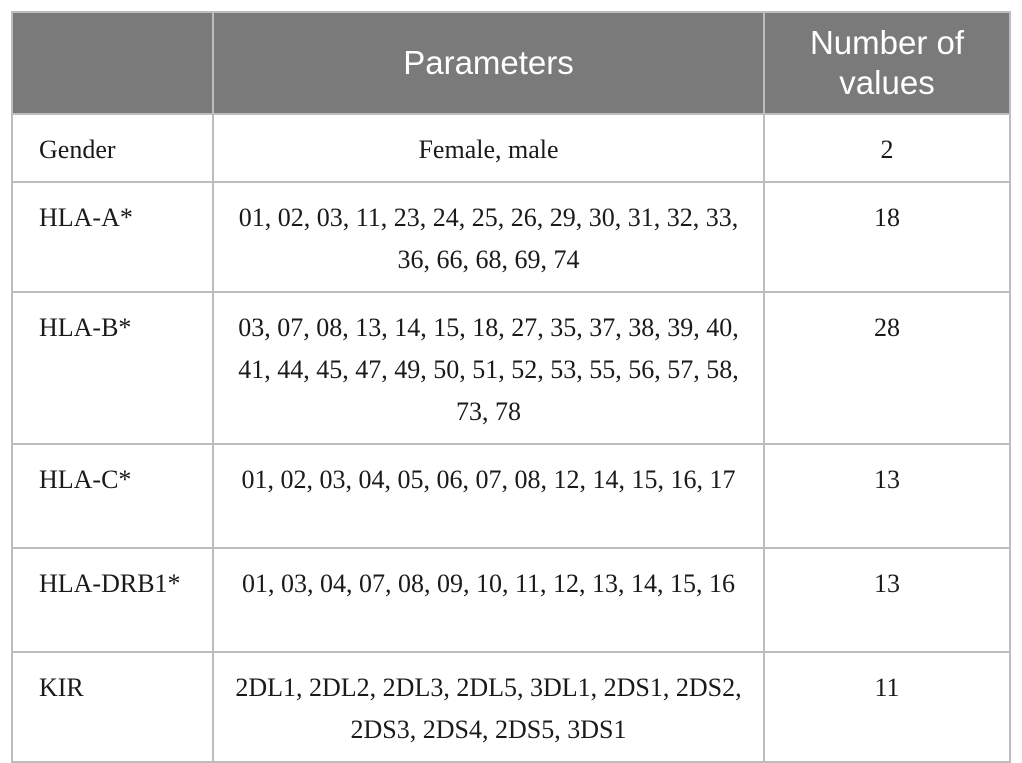 Image resolution: width=1022 pixels, height=763 pixels. I want to click on row-count: 28, so click(887, 368).